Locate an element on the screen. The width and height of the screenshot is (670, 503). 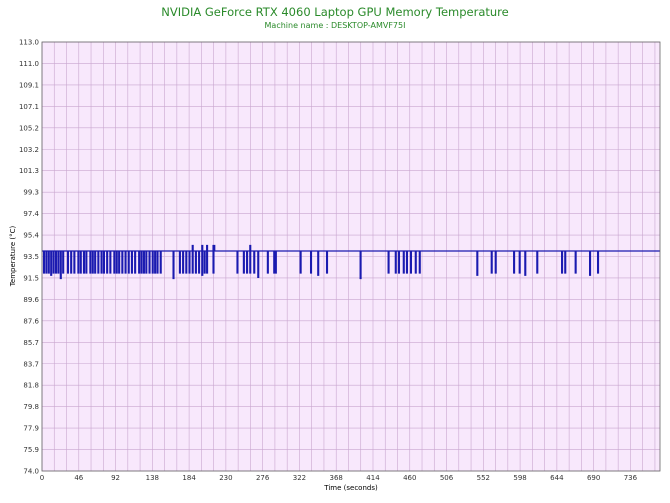
x-tick-label: 460 is located at coordinates (409, 478).